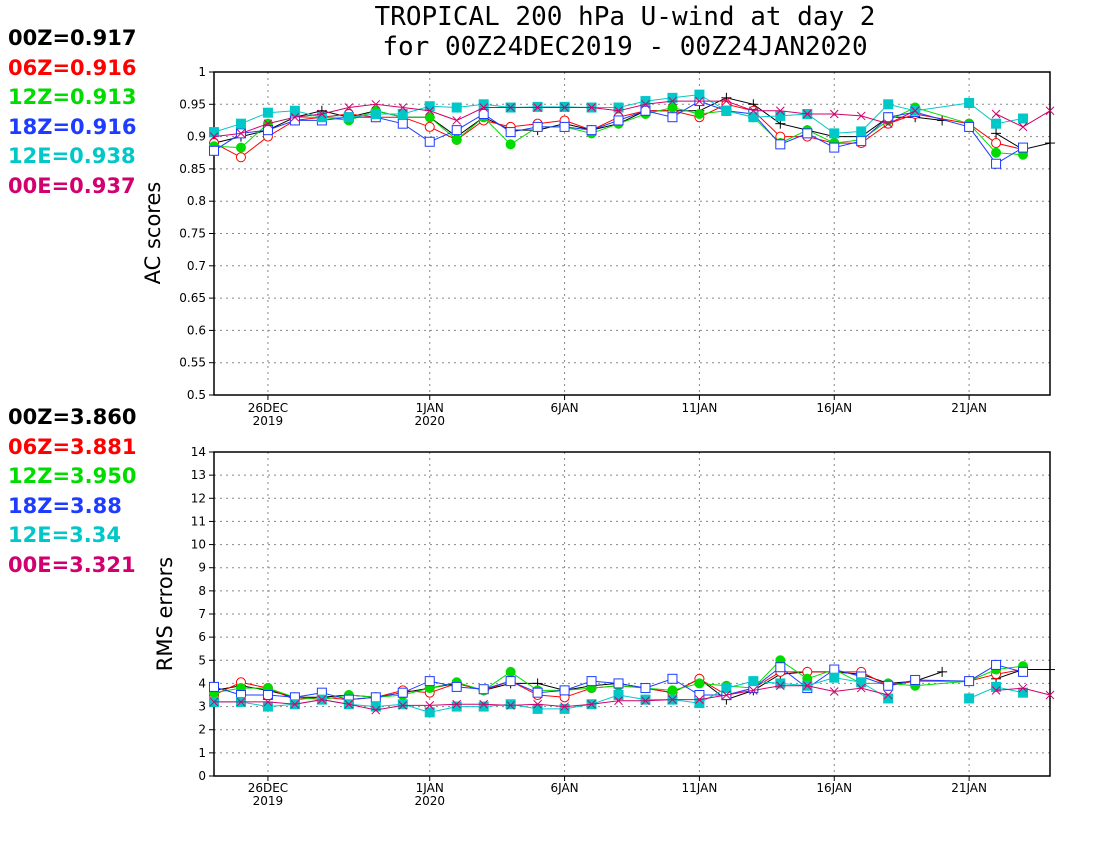  I want to click on series-00E, so click(632, 118).